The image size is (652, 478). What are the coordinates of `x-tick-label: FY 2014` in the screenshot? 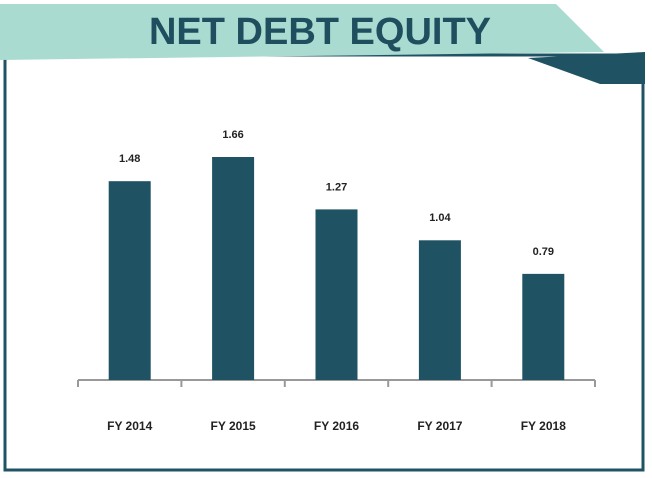 It's located at (129, 426).